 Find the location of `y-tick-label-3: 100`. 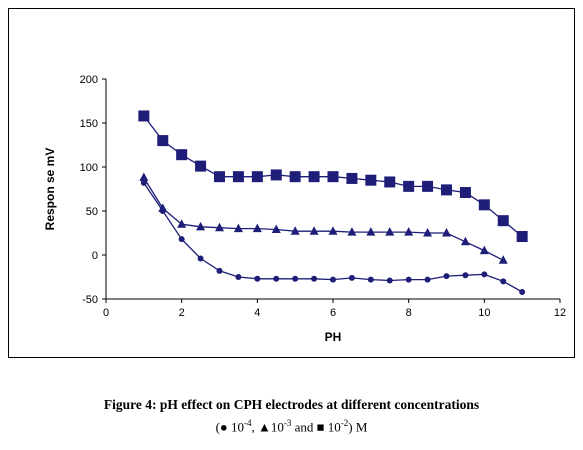

y-tick-label-3: 100 is located at coordinates (89, 168).